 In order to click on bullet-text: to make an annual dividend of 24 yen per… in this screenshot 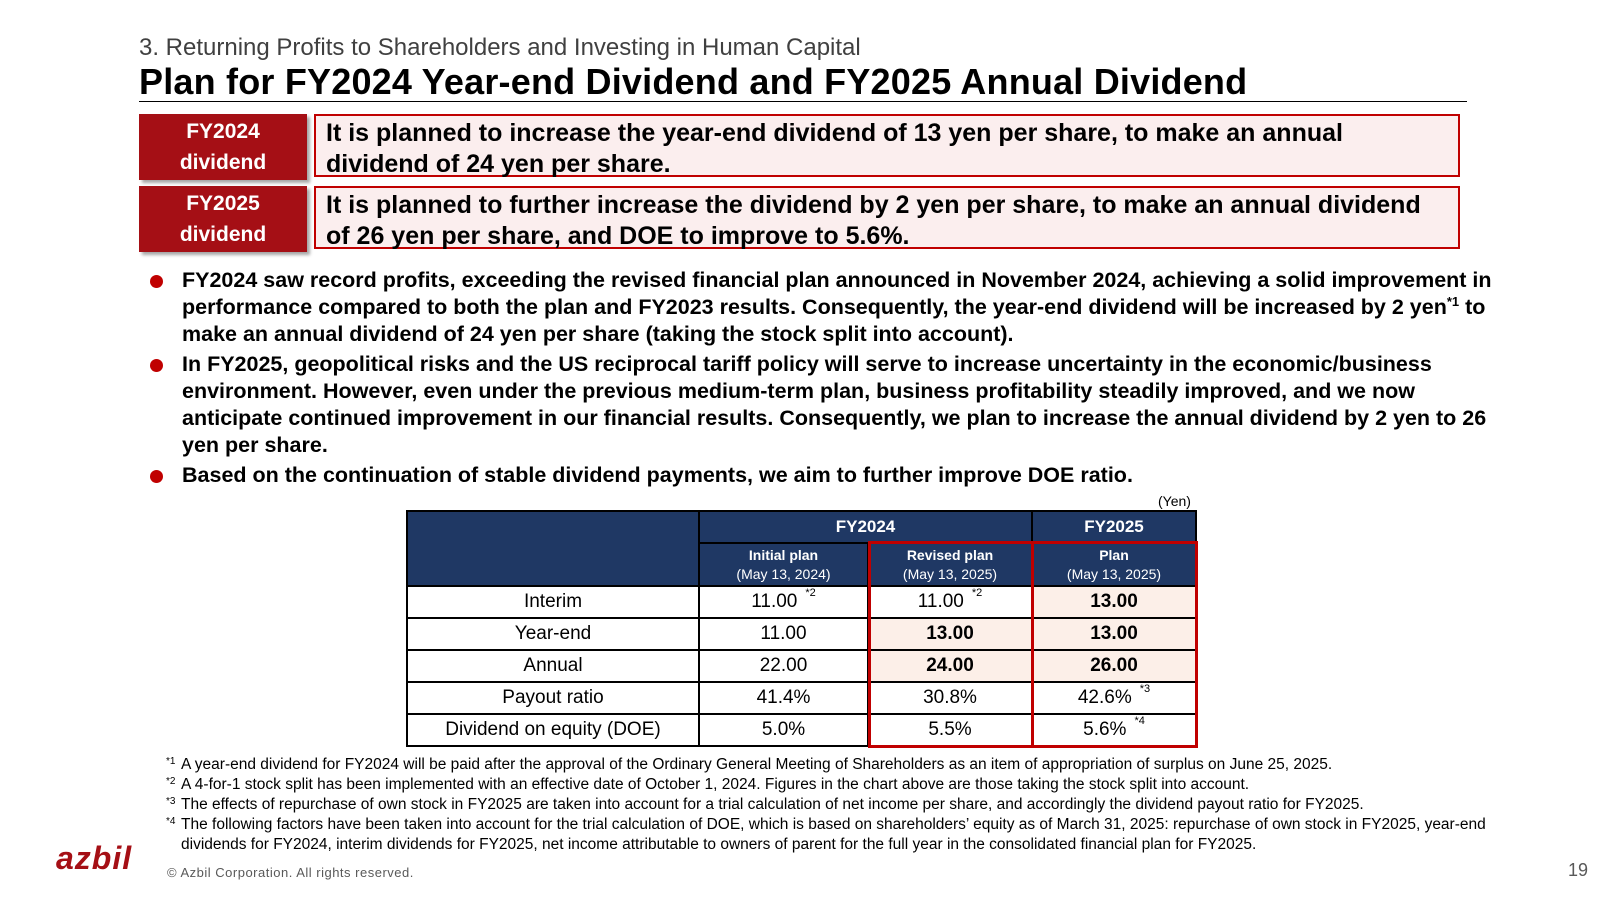, I will do `click(834, 320)`.